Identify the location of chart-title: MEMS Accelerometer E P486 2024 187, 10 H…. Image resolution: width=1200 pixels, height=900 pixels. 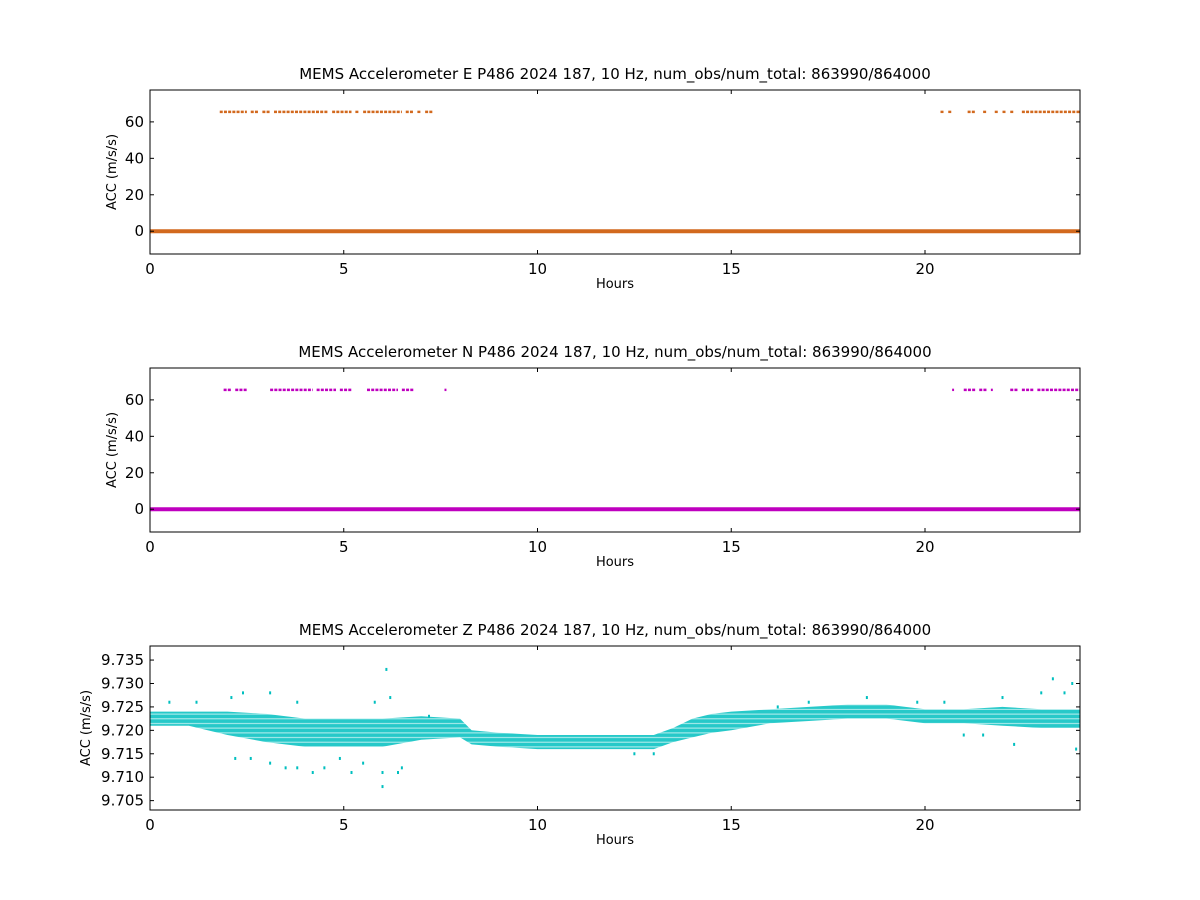
(615, 74).